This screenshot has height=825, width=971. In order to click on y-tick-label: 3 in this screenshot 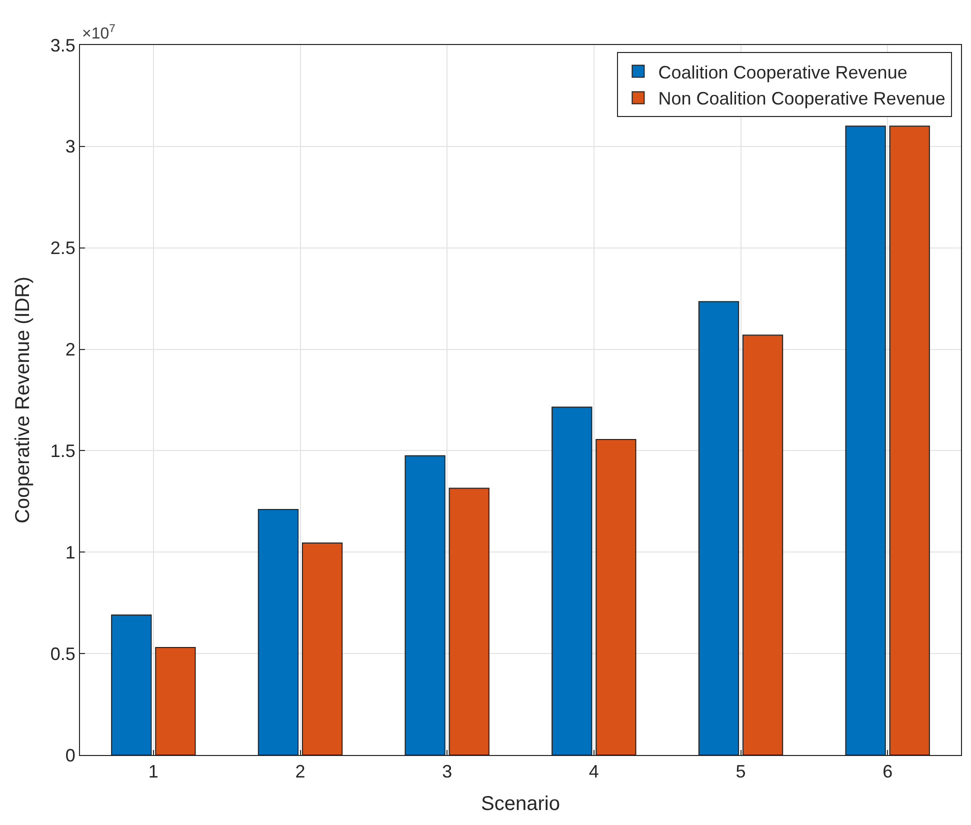, I will do `click(70, 146)`.